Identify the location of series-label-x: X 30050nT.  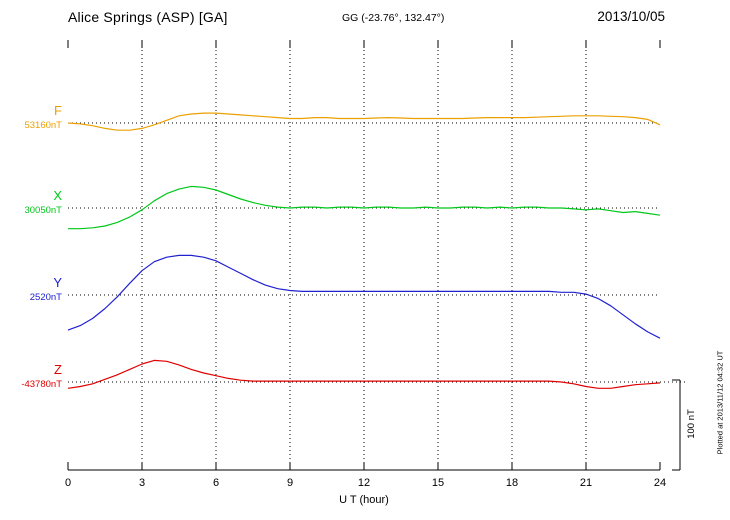
(31, 202).